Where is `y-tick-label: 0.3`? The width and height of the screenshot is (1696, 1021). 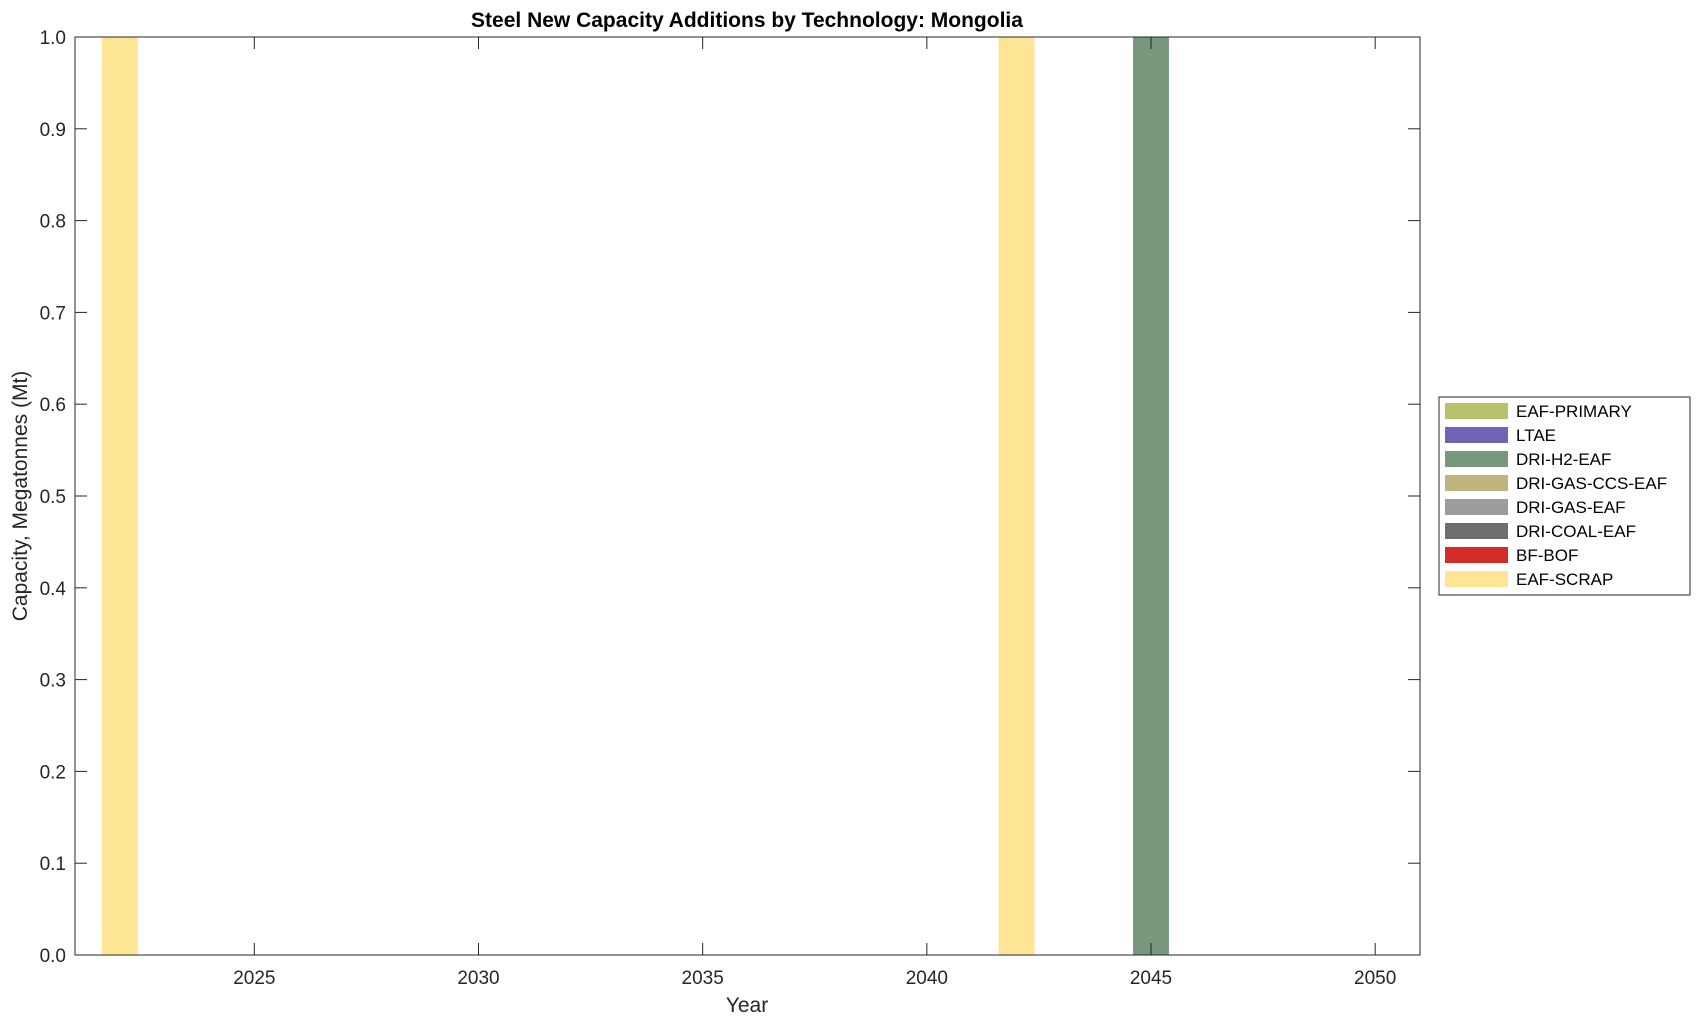
y-tick-label: 0.3 is located at coordinates (53, 681).